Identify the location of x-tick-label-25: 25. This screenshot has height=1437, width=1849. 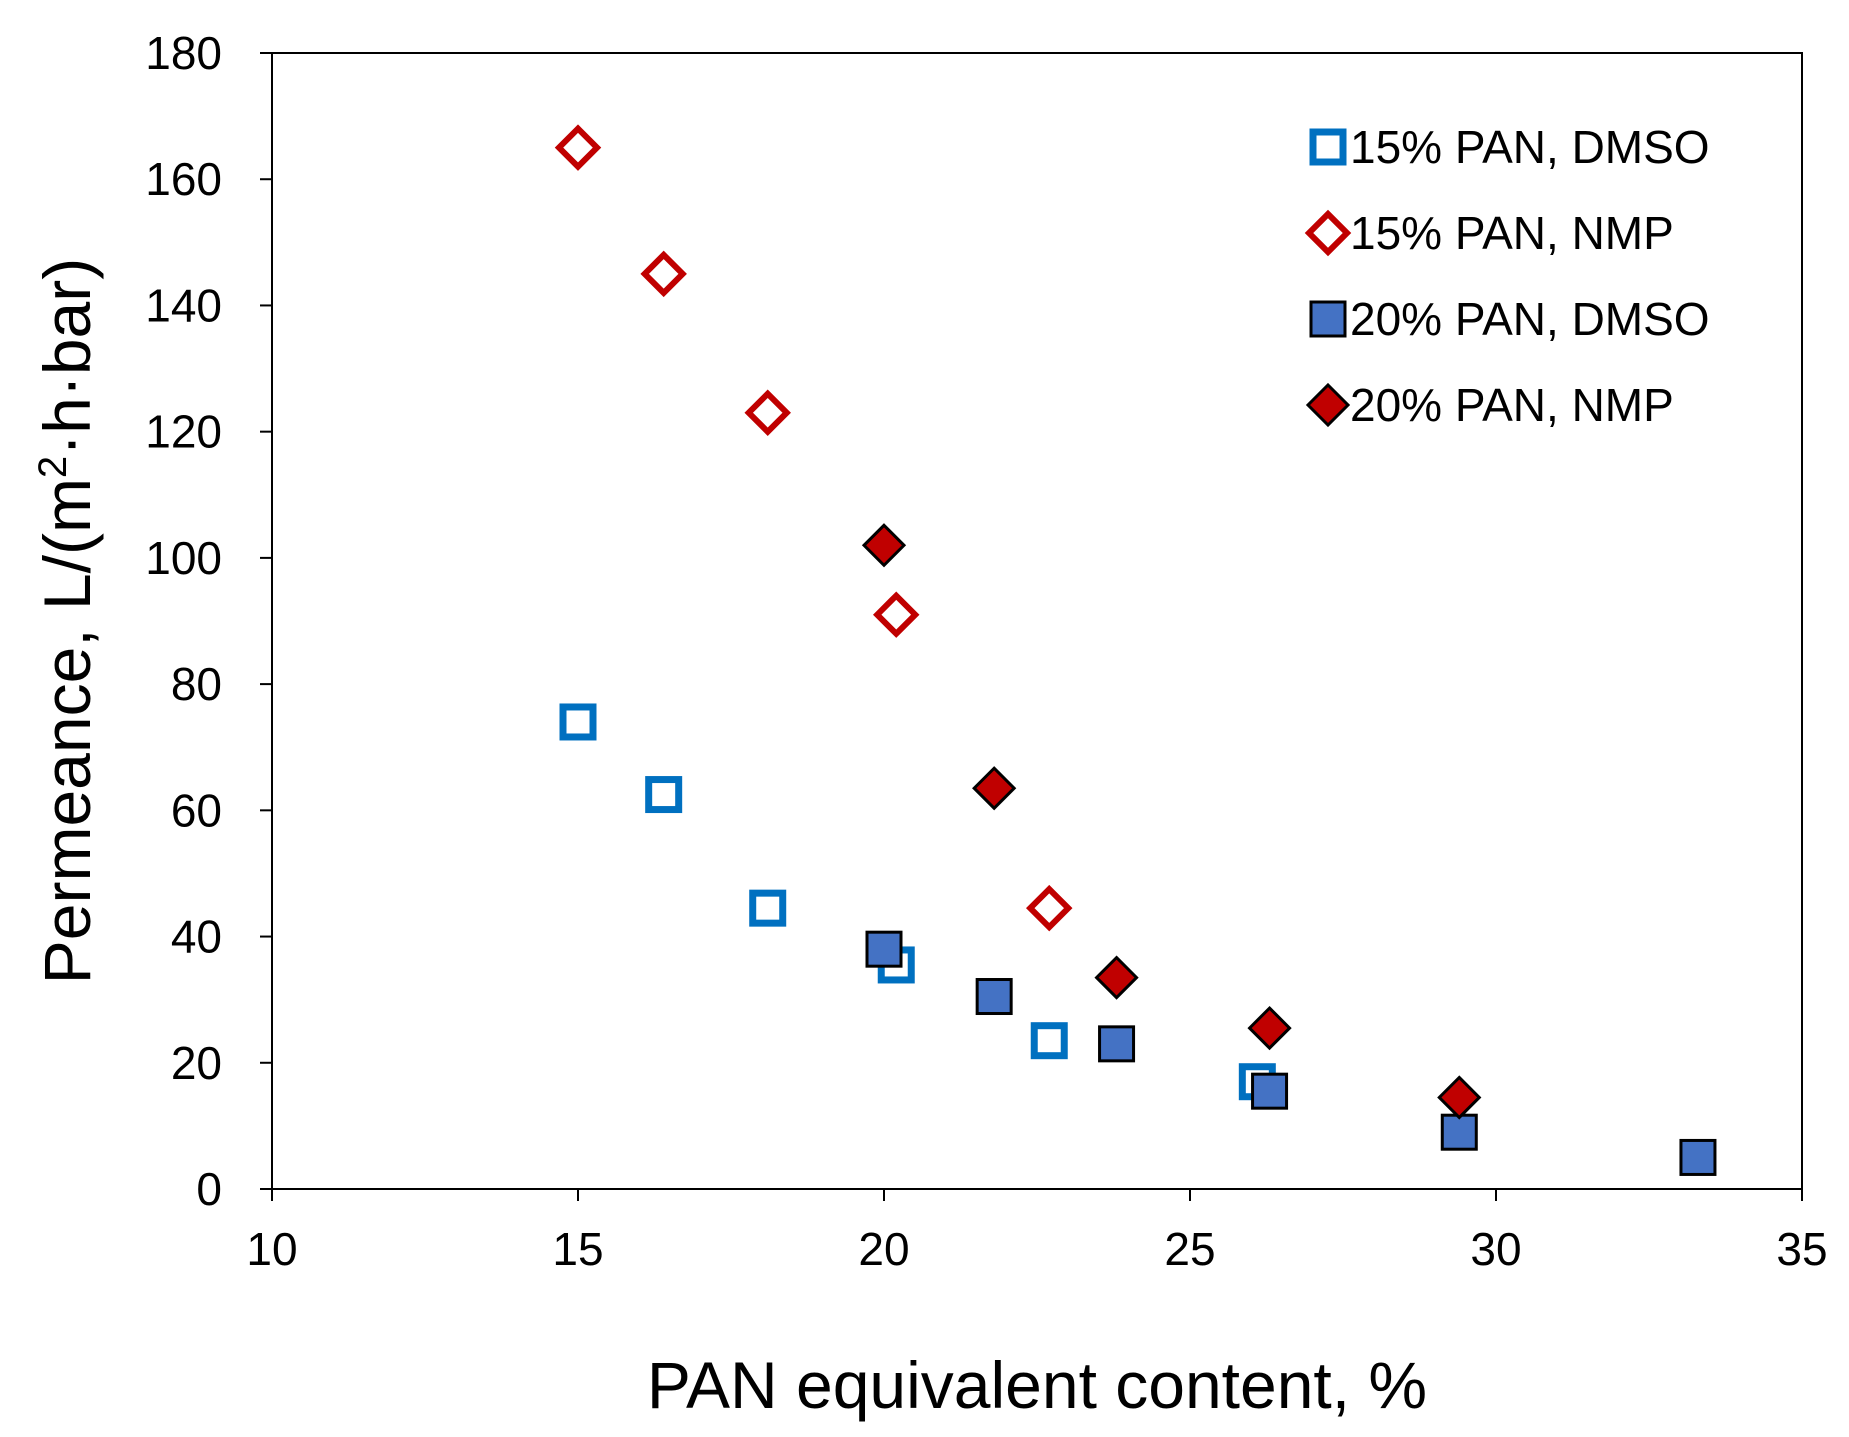
(1189, 1249).